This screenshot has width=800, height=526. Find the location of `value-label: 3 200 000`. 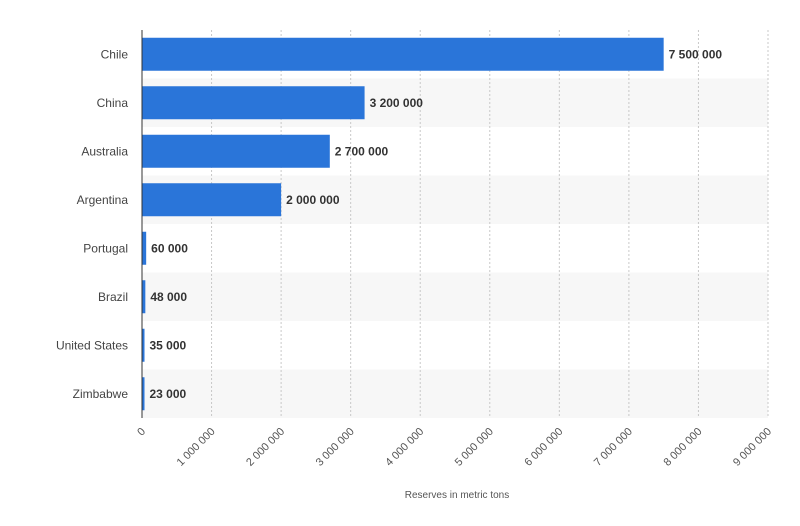

value-label: 3 200 000 is located at coordinates (397, 103).